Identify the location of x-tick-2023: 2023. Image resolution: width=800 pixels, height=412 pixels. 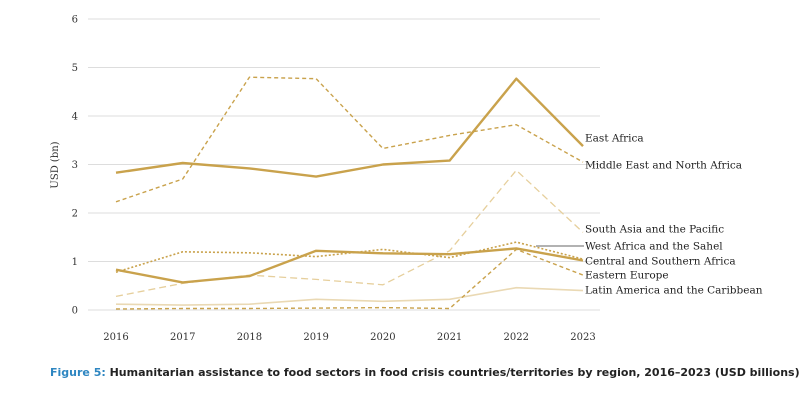
(582, 337).